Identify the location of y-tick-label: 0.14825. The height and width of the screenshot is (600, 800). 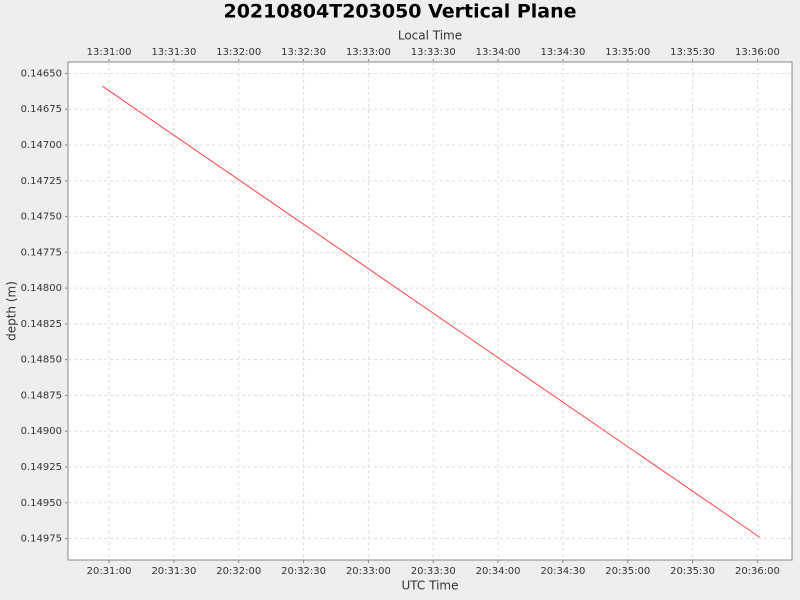
(41, 324).